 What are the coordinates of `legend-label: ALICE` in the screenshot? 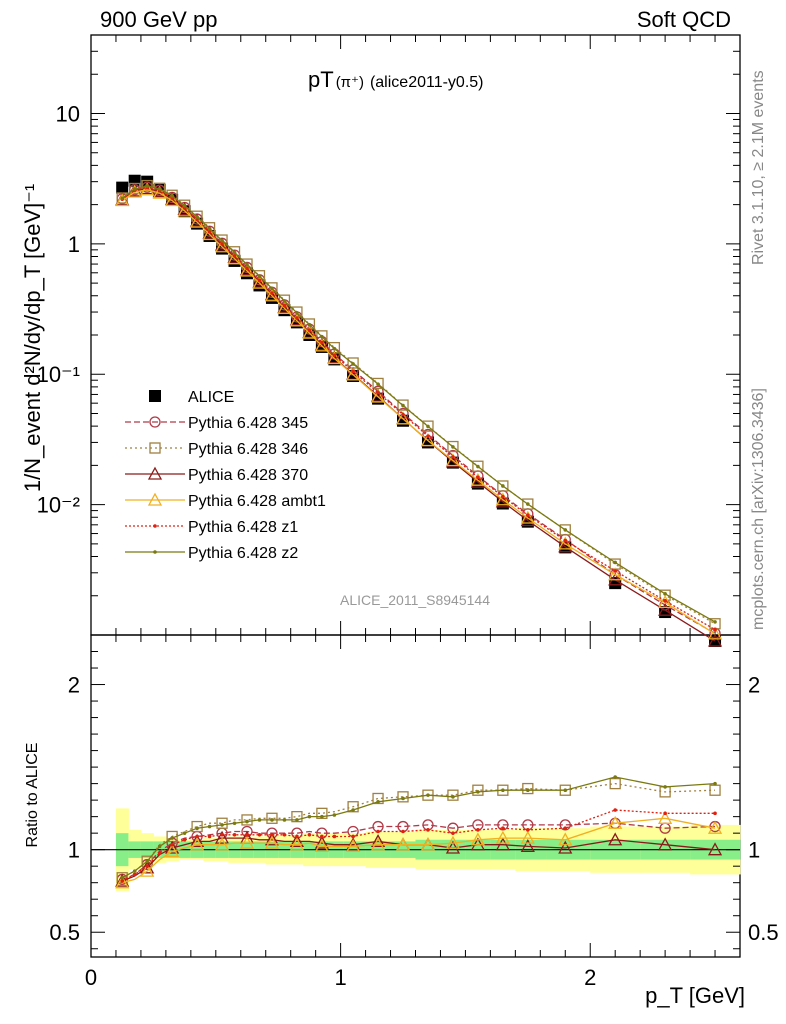 It's located at (211, 397).